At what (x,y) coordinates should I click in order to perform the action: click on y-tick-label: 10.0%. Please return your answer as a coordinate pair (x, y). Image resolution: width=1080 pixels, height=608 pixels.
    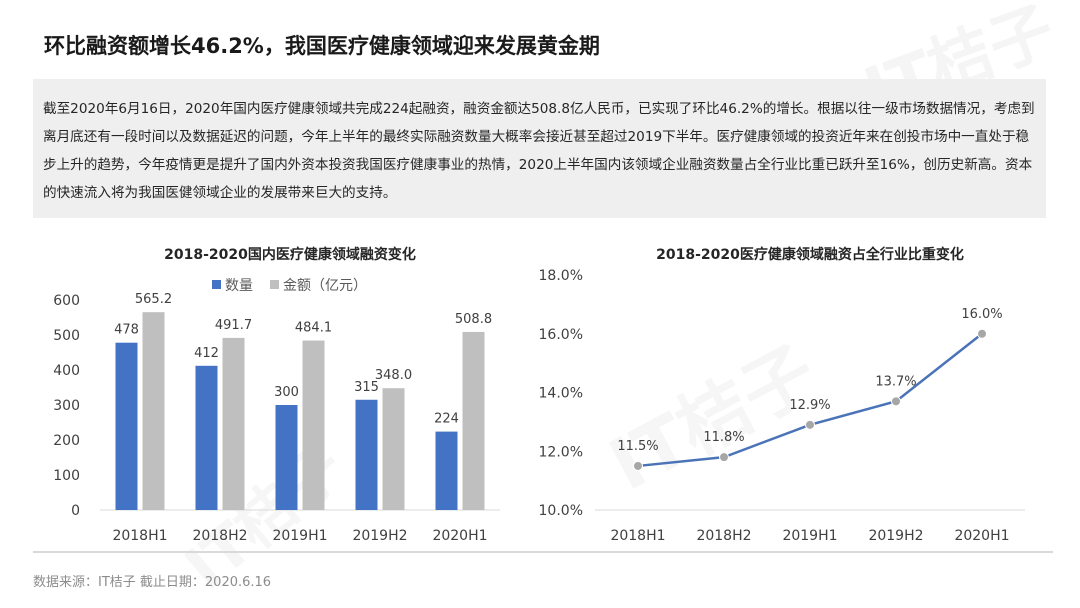
    Looking at the image, I should click on (561, 511).